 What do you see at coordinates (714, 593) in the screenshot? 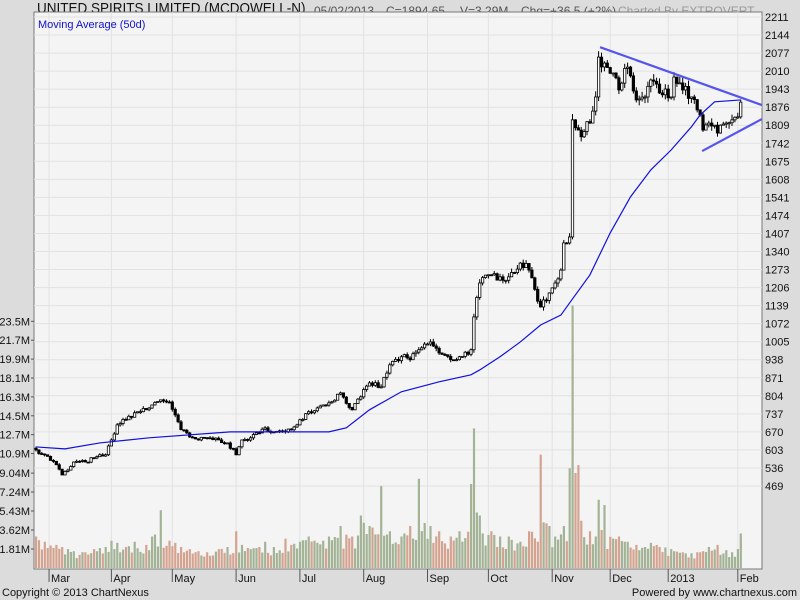
I see `powered-by-link: Powered by www.chartnexus.com` at bounding box center [714, 593].